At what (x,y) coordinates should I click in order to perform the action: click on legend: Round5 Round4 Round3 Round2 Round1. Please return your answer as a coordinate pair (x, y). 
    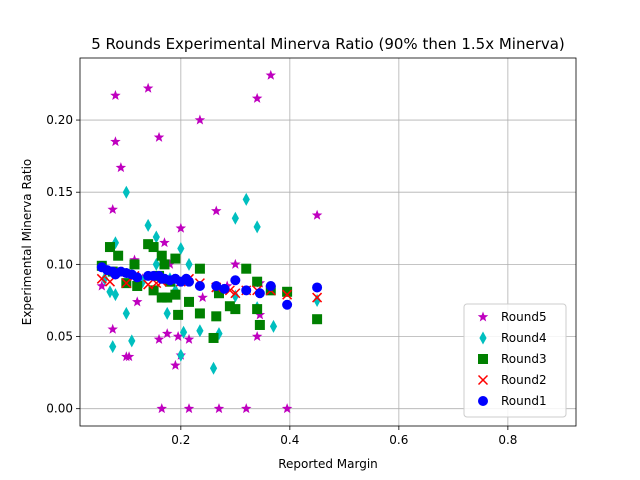
    Looking at the image, I should click on (515, 360).